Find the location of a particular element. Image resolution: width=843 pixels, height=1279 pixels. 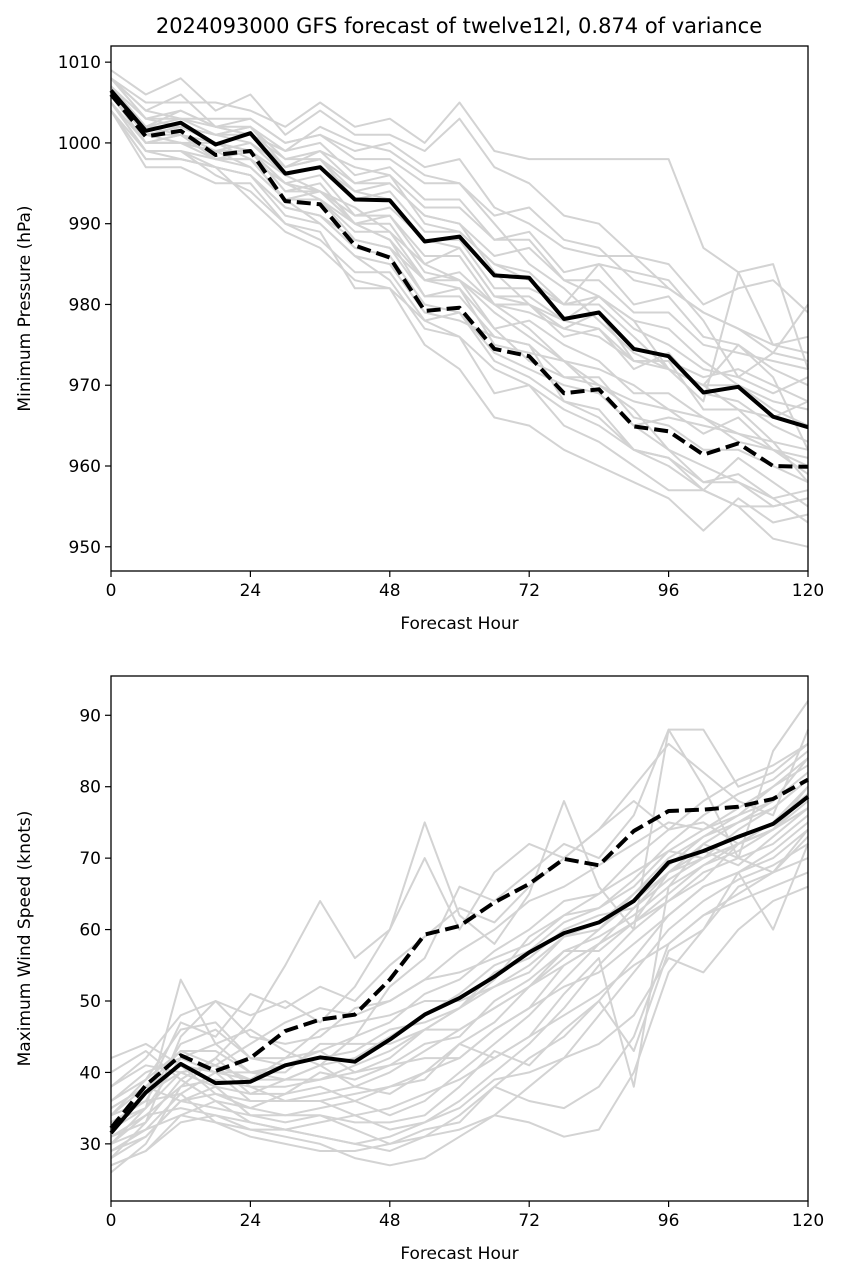

pressure-y-tick-label: 970 is located at coordinates (85, 386).